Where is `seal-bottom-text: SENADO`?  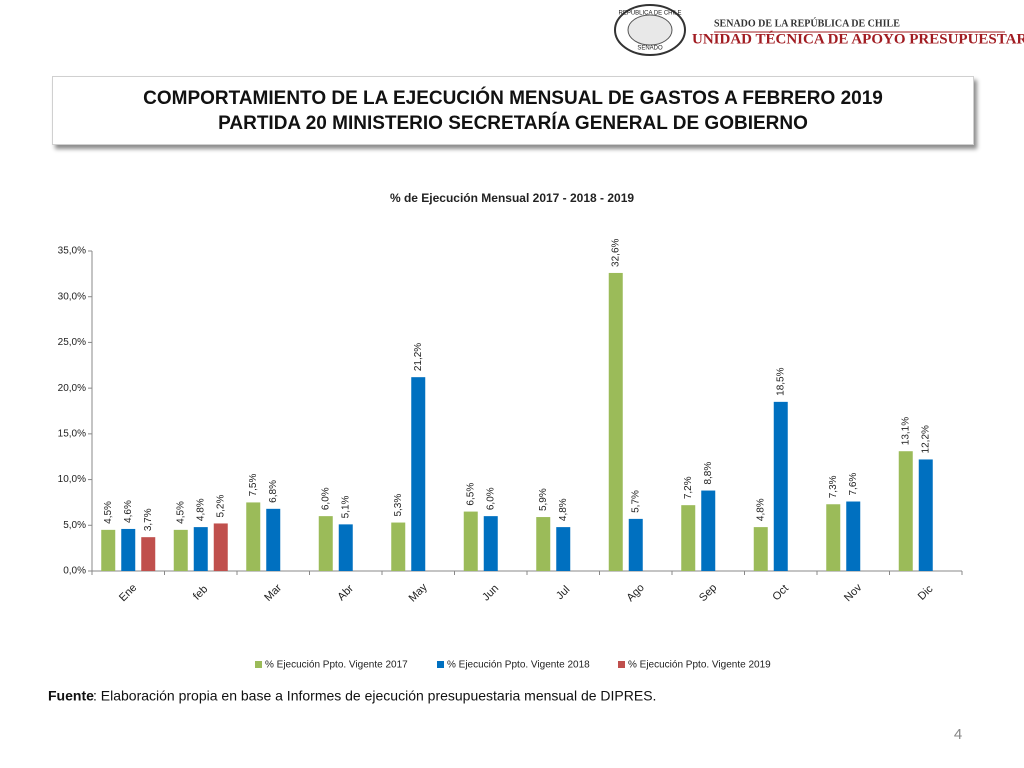
seal-bottom-text: SENADO is located at coordinates (650, 49).